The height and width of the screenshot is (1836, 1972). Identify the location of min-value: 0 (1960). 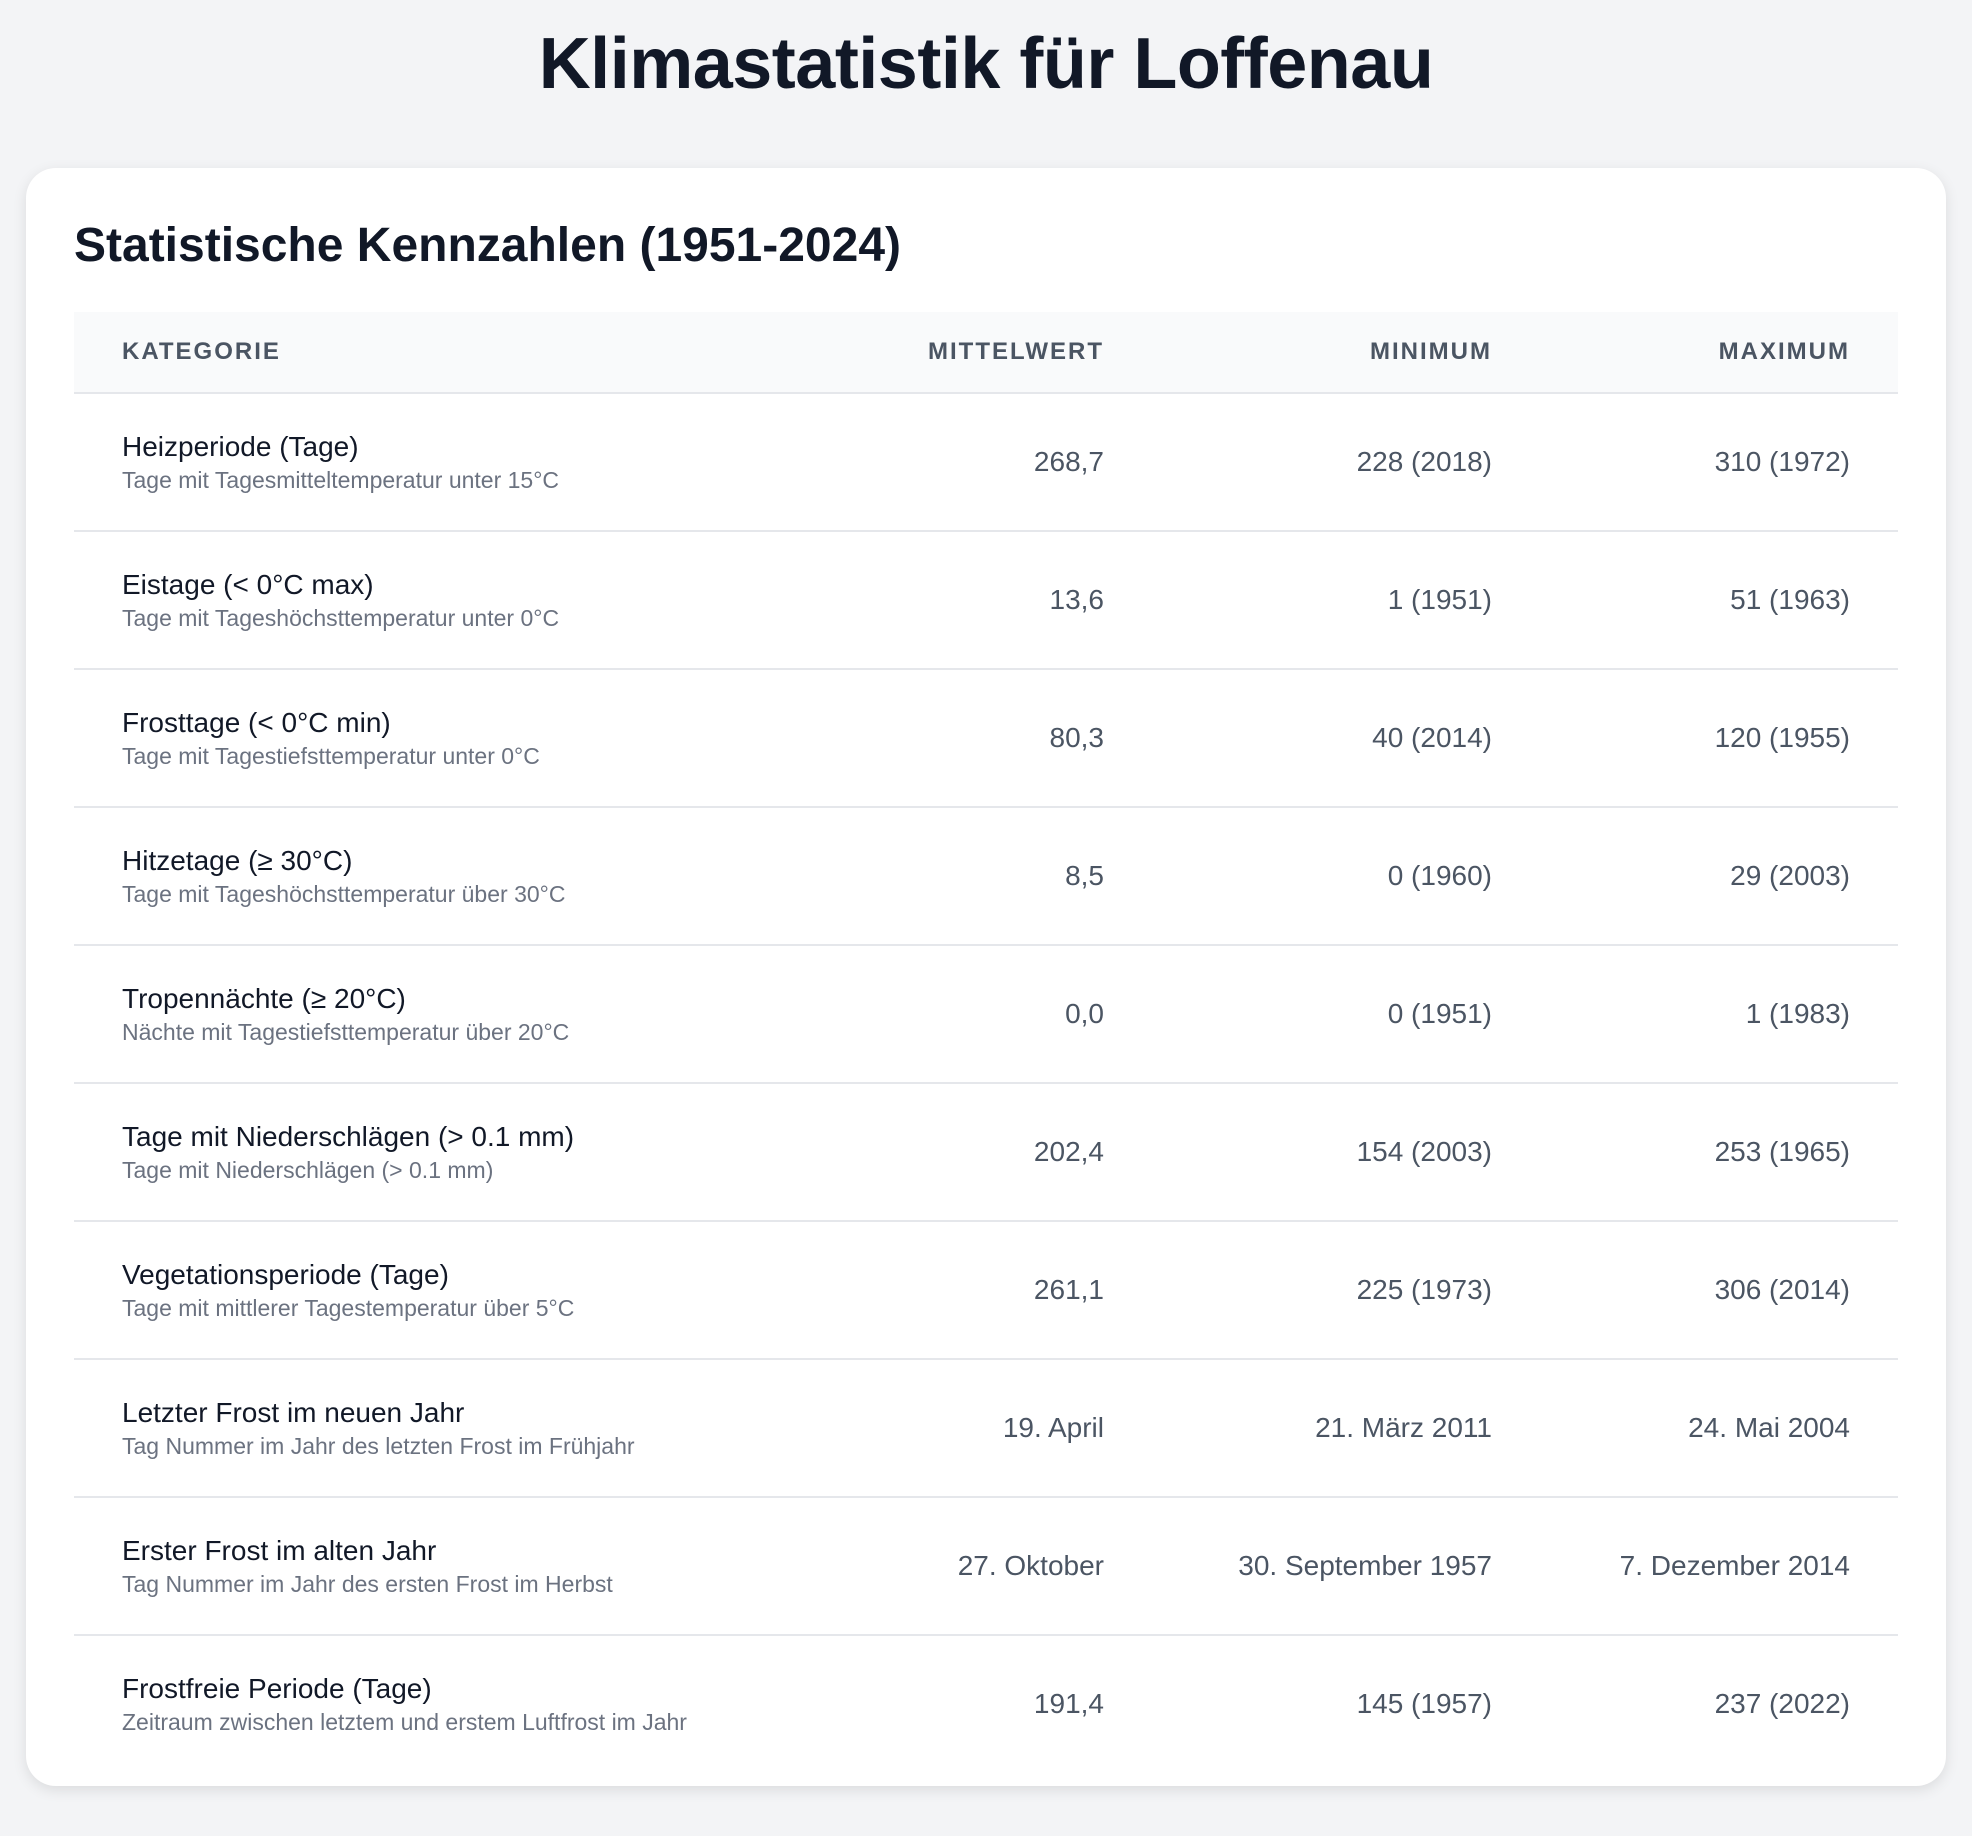
(1439, 875).